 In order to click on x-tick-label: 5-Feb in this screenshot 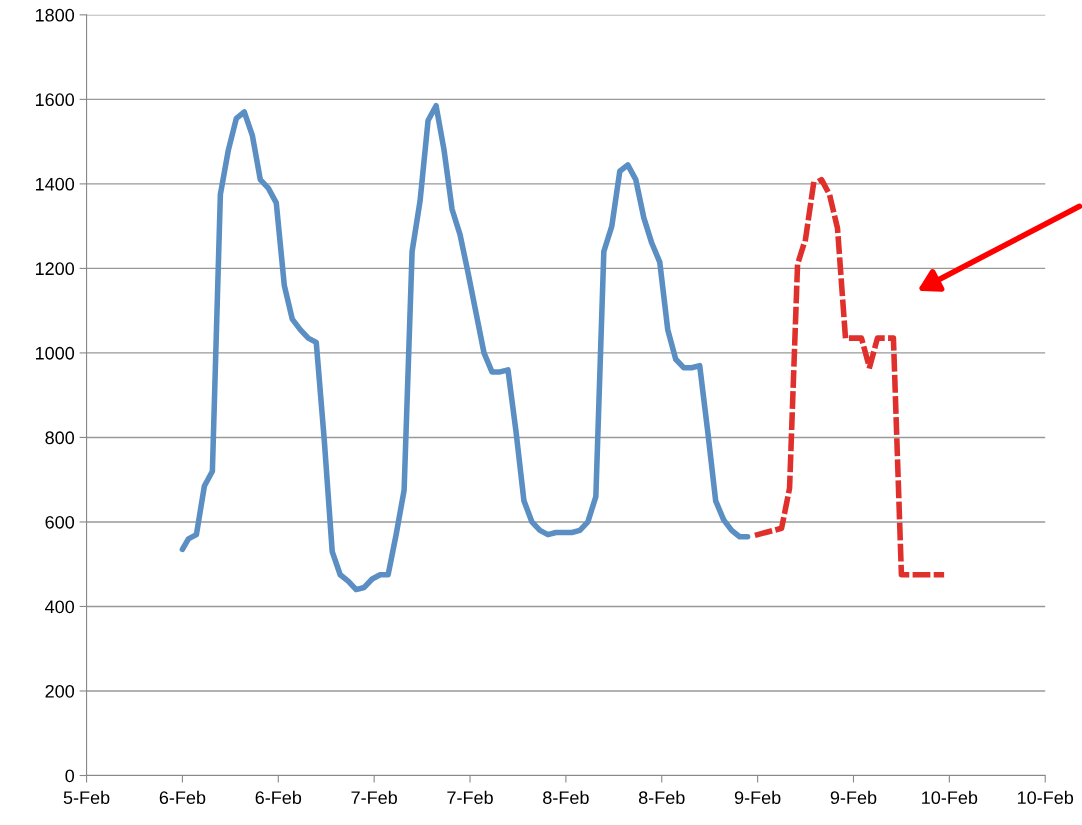, I will do `click(86, 797)`.